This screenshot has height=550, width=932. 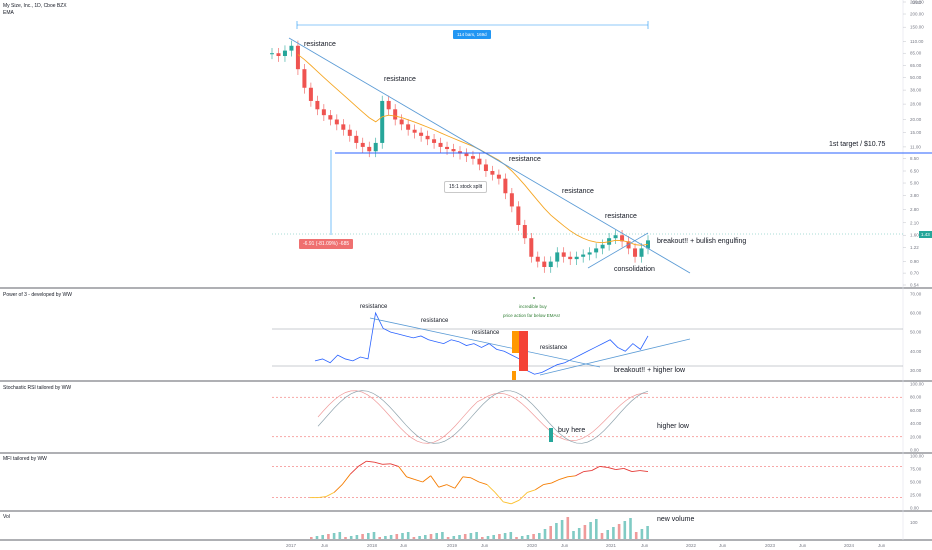 I want to click on pane2-incredible-buy: incredible buy, so click(x=533, y=306).